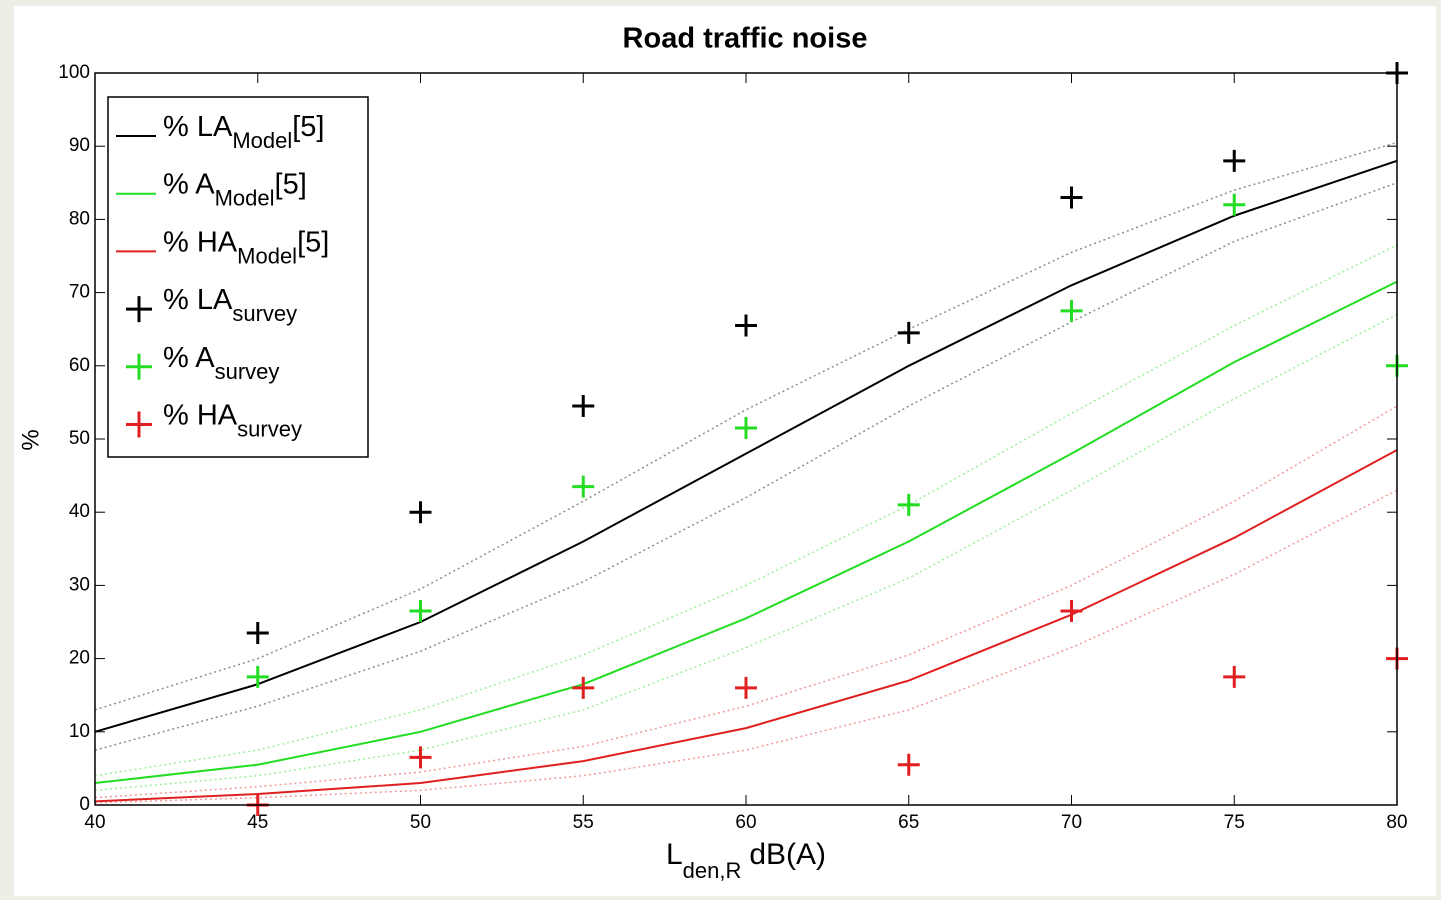  What do you see at coordinates (79, 438) in the screenshot?
I see `y-tick-label: 50` at bounding box center [79, 438].